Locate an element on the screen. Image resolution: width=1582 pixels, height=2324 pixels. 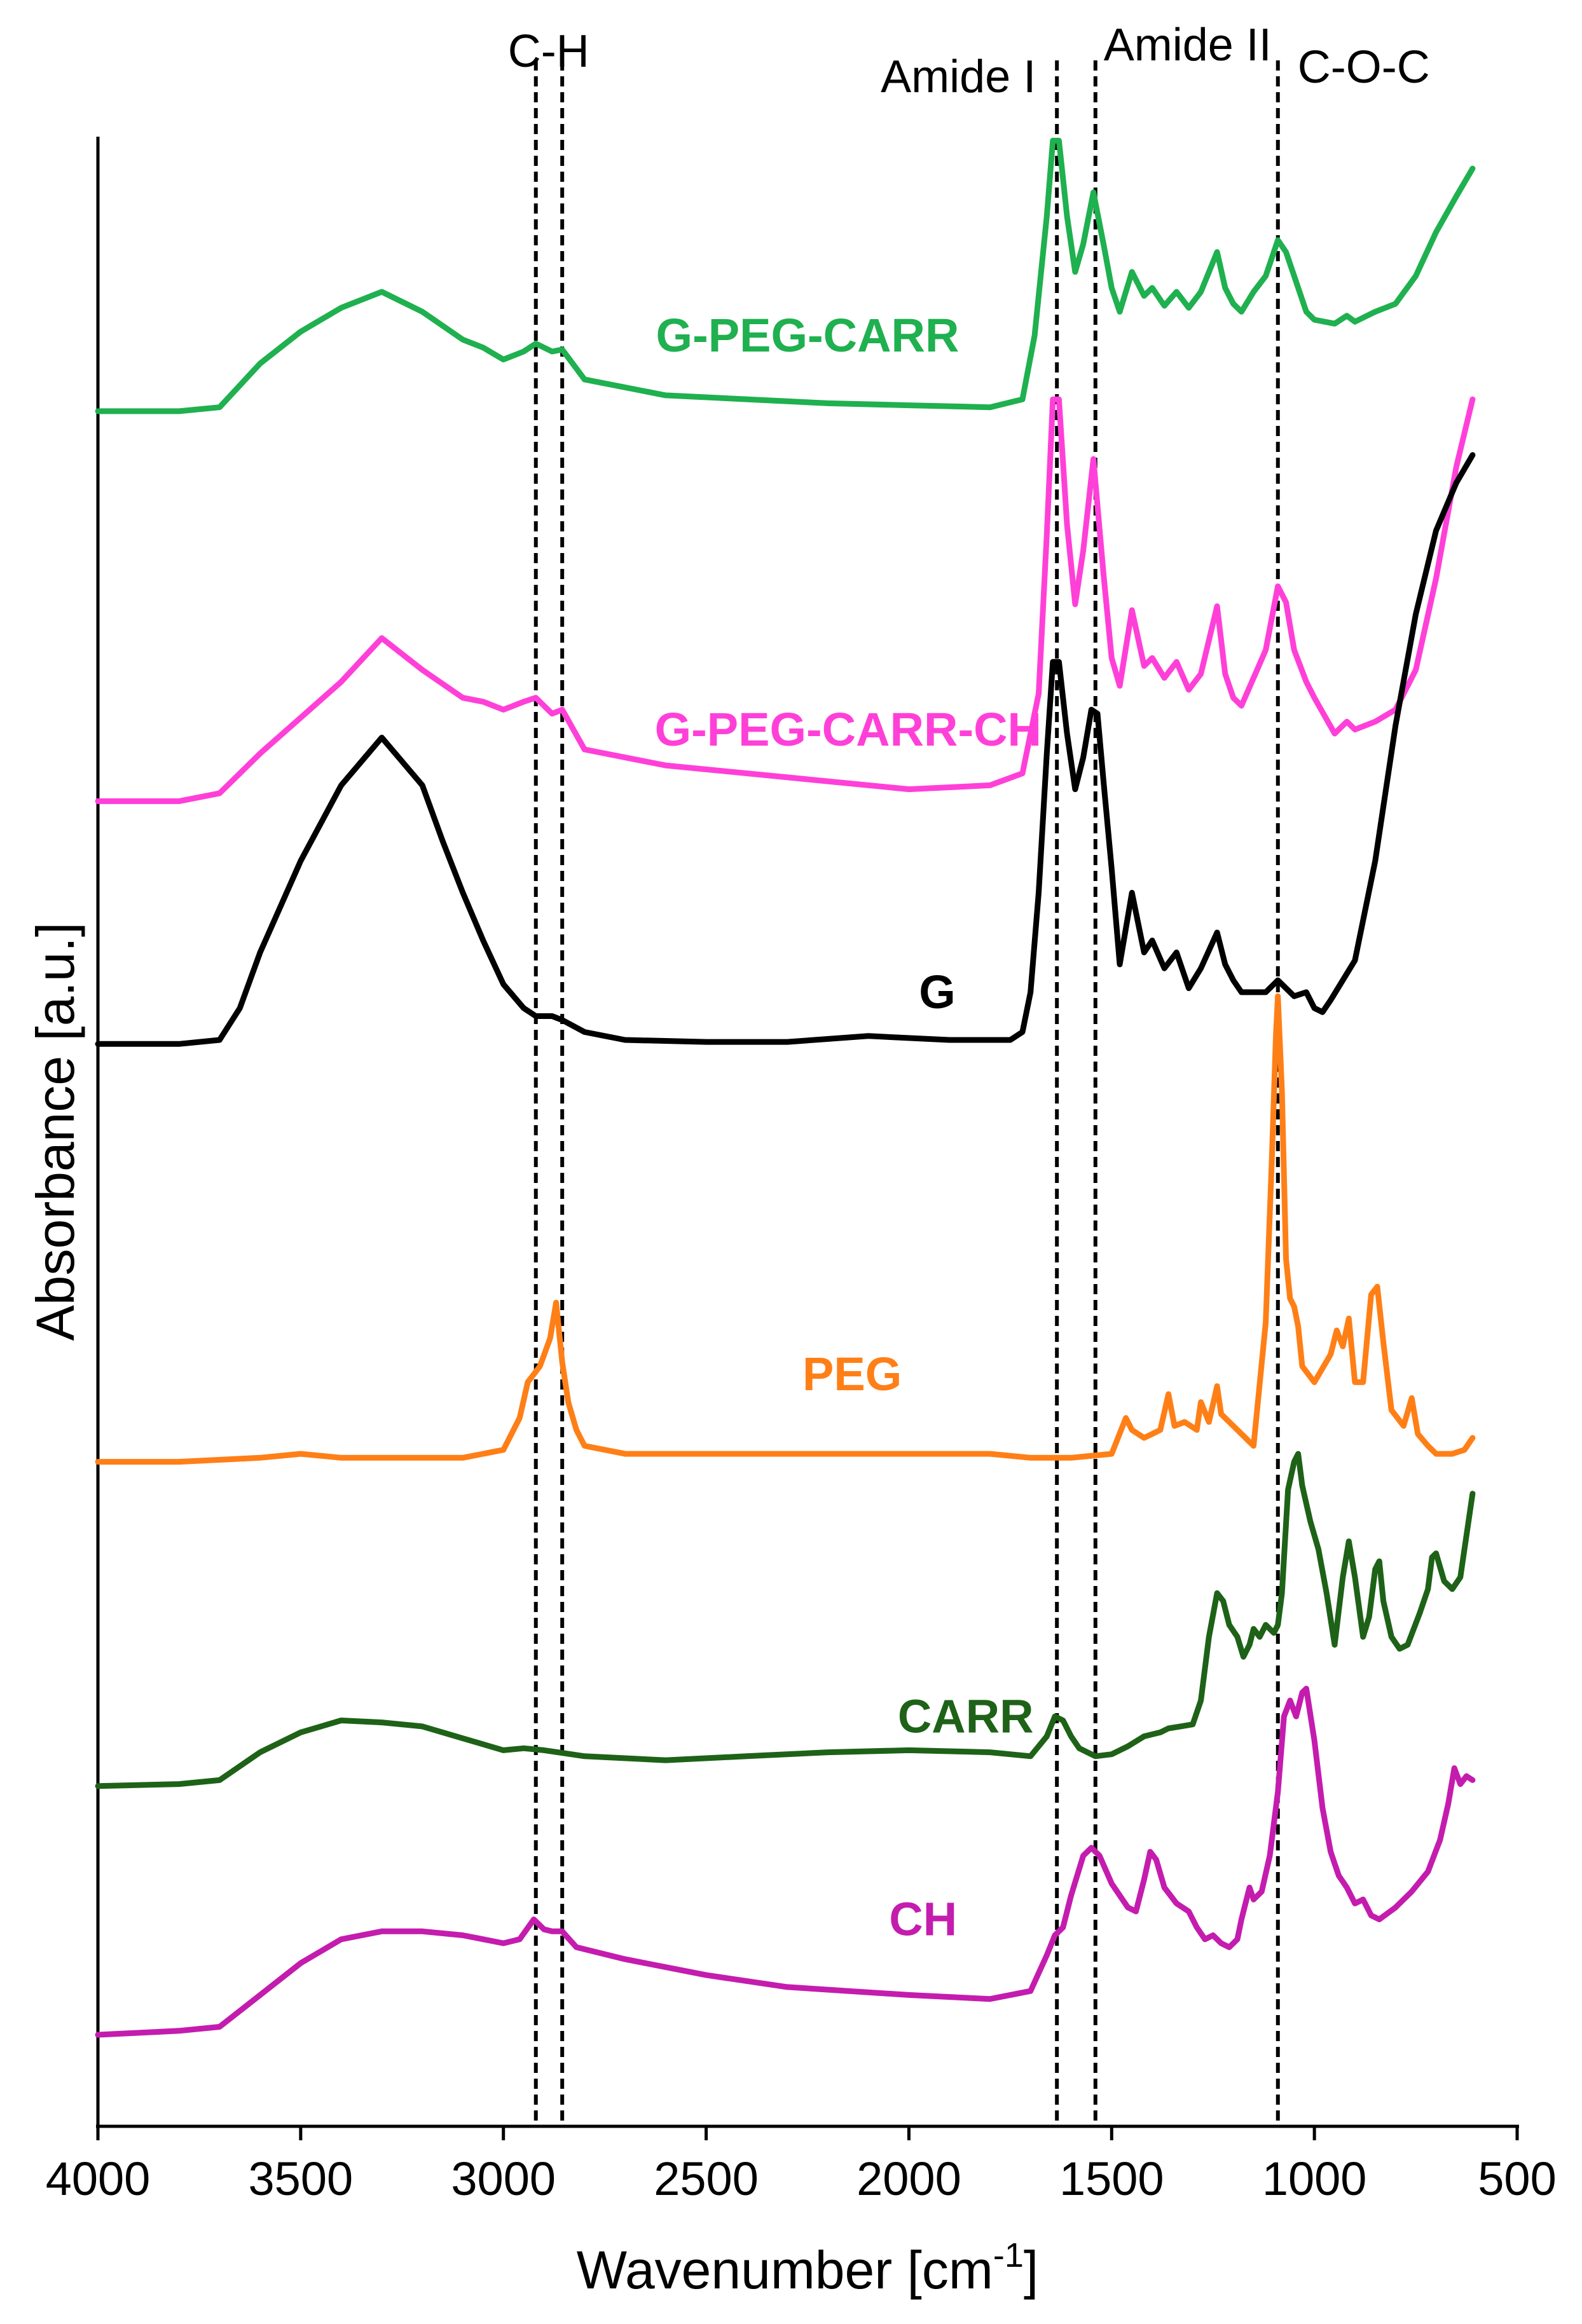
x-tick-label: 4000 is located at coordinates (98, 2178).